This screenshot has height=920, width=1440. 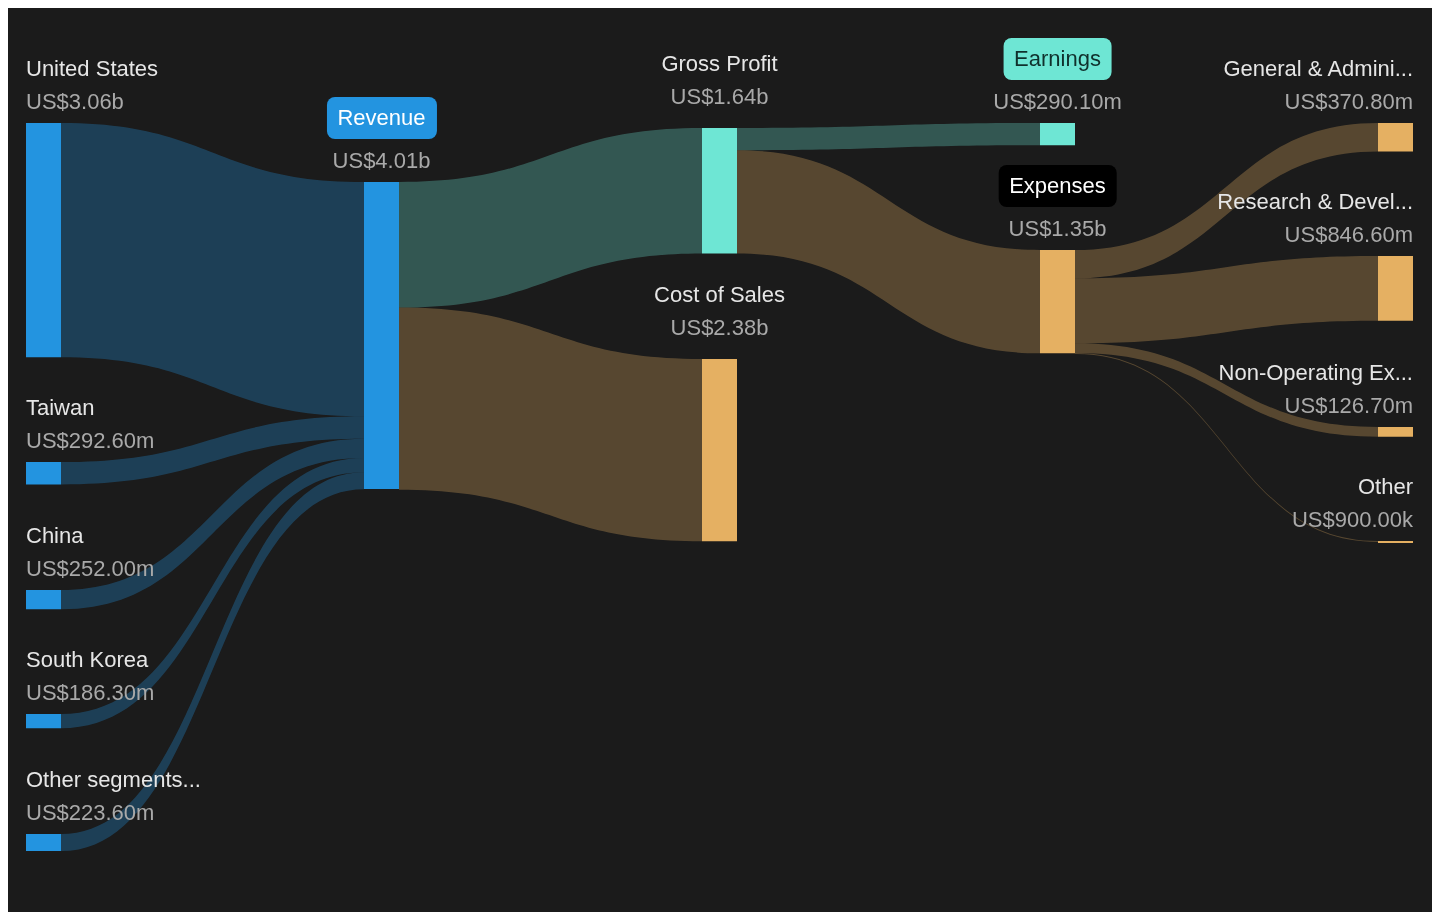 What do you see at coordinates (1352, 520) in the screenshot?
I see `data-label: US$900.00k` at bounding box center [1352, 520].